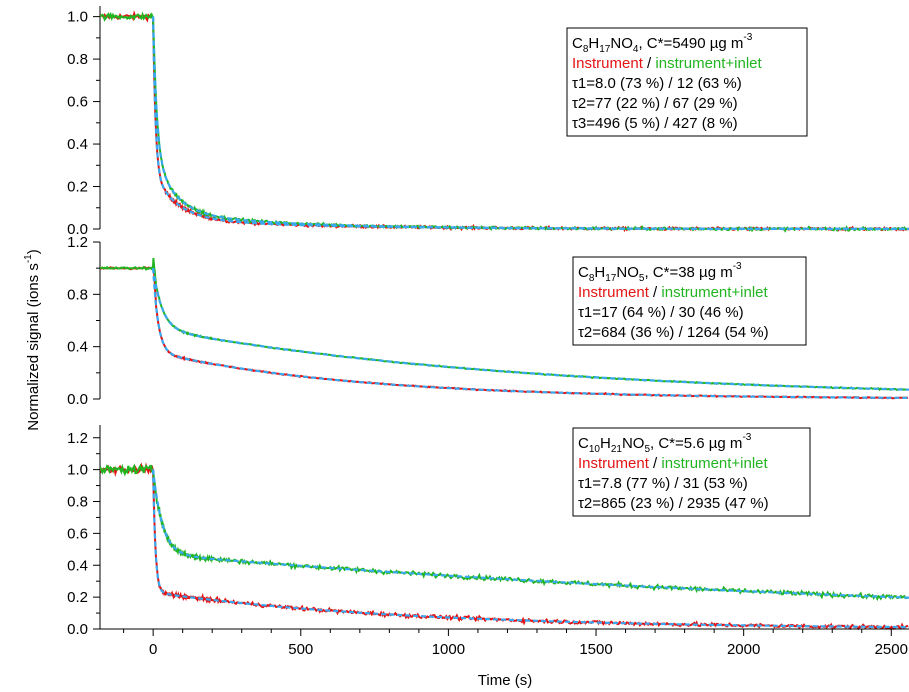 The image size is (909, 692). What do you see at coordinates (595, 449) in the screenshot?
I see `legend-title-part: 10` at bounding box center [595, 449].